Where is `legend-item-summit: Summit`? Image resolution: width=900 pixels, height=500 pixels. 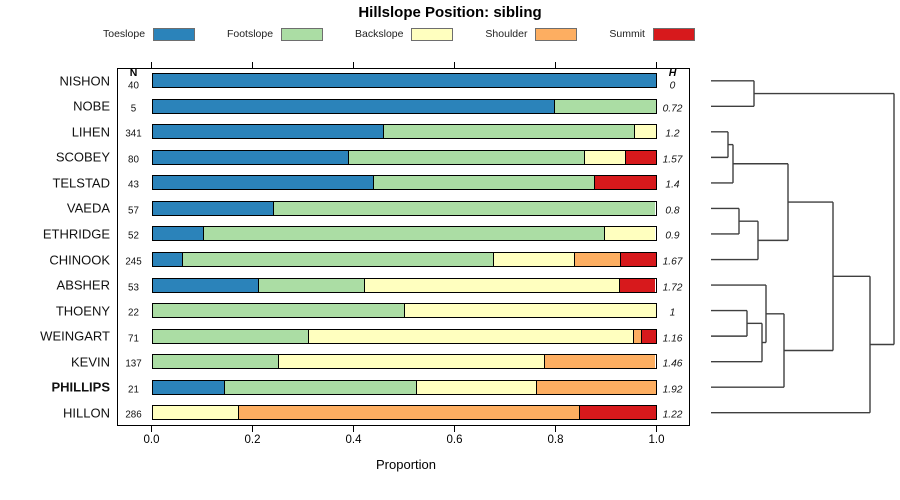
legend-item-summit: Summit is located at coordinates (652, 34).